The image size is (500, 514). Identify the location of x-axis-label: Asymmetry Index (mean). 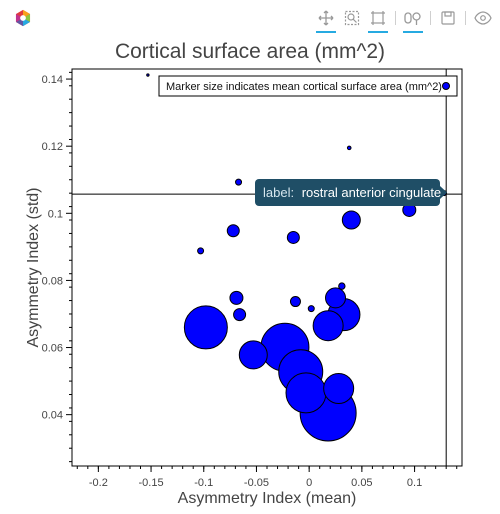
(267, 498).